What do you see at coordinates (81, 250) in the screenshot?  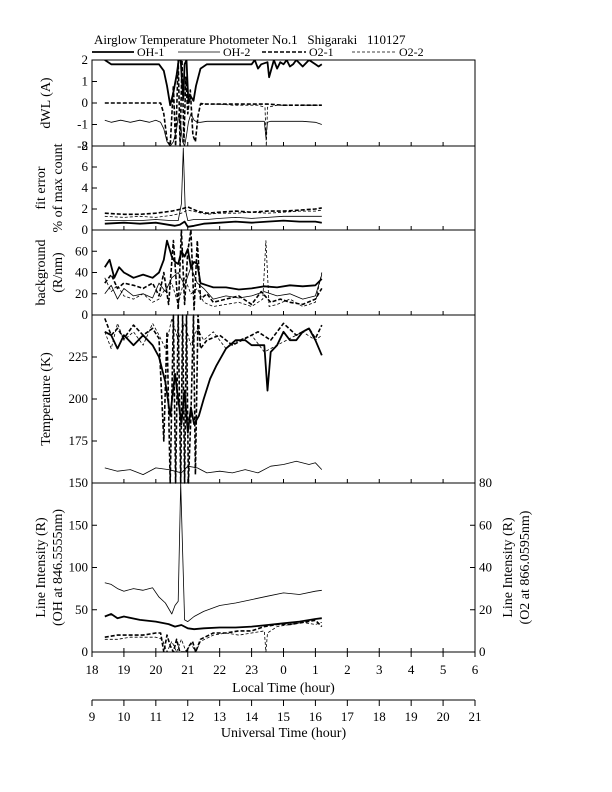 I see `y-tick-label-background: 60` at bounding box center [81, 250].